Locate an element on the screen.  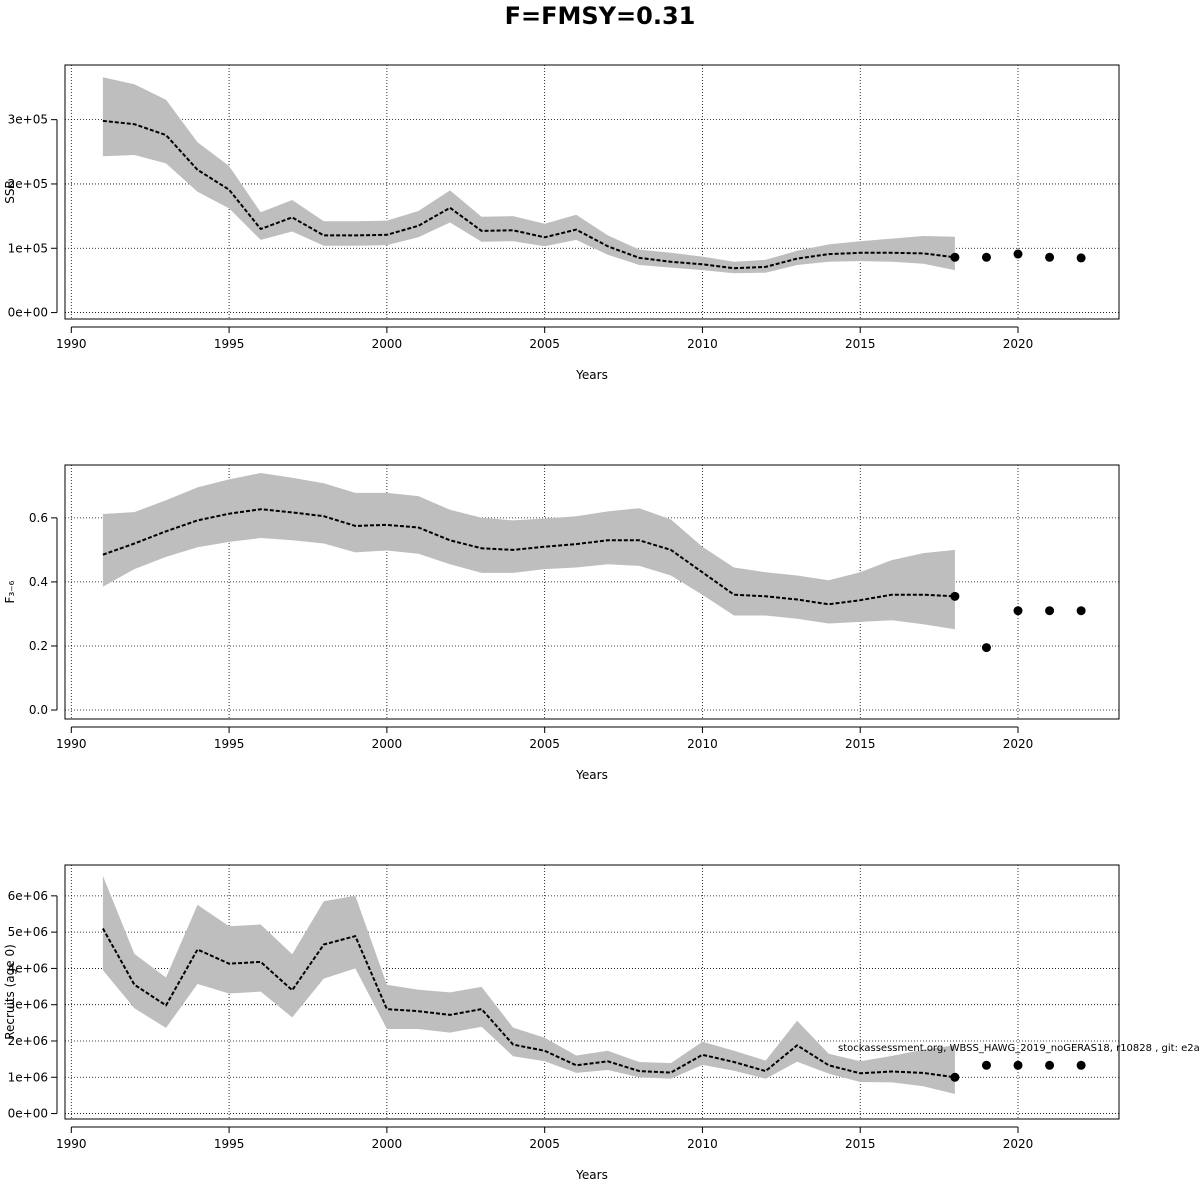
y-tick-label: 1e+06 is located at coordinates (28, 1077).